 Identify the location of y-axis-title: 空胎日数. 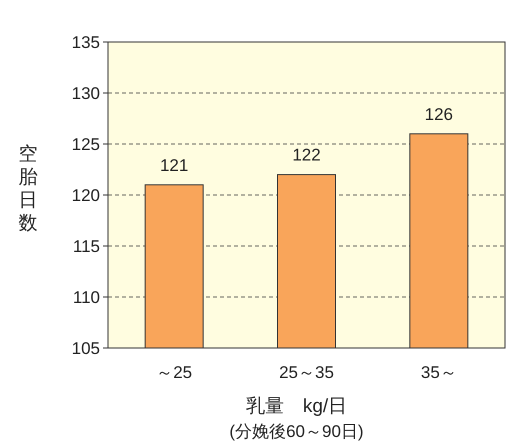
(28, 188).